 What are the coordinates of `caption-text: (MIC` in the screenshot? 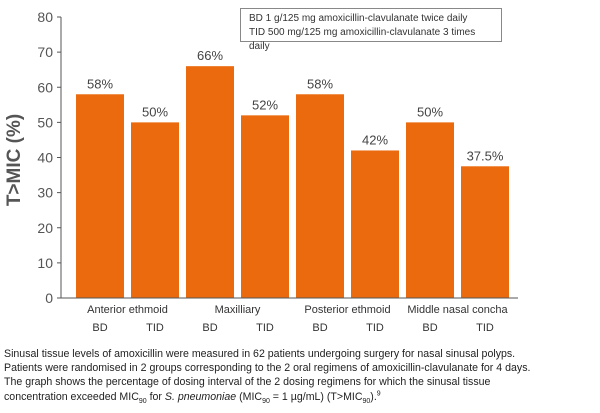 It's located at (249, 396).